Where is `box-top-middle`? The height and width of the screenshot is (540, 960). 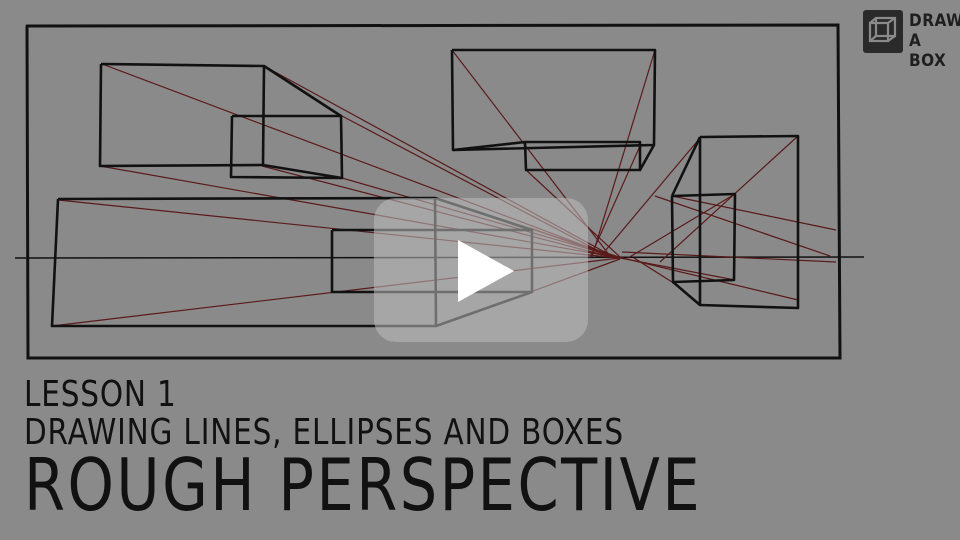 box-top-middle is located at coordinates (553, 110).